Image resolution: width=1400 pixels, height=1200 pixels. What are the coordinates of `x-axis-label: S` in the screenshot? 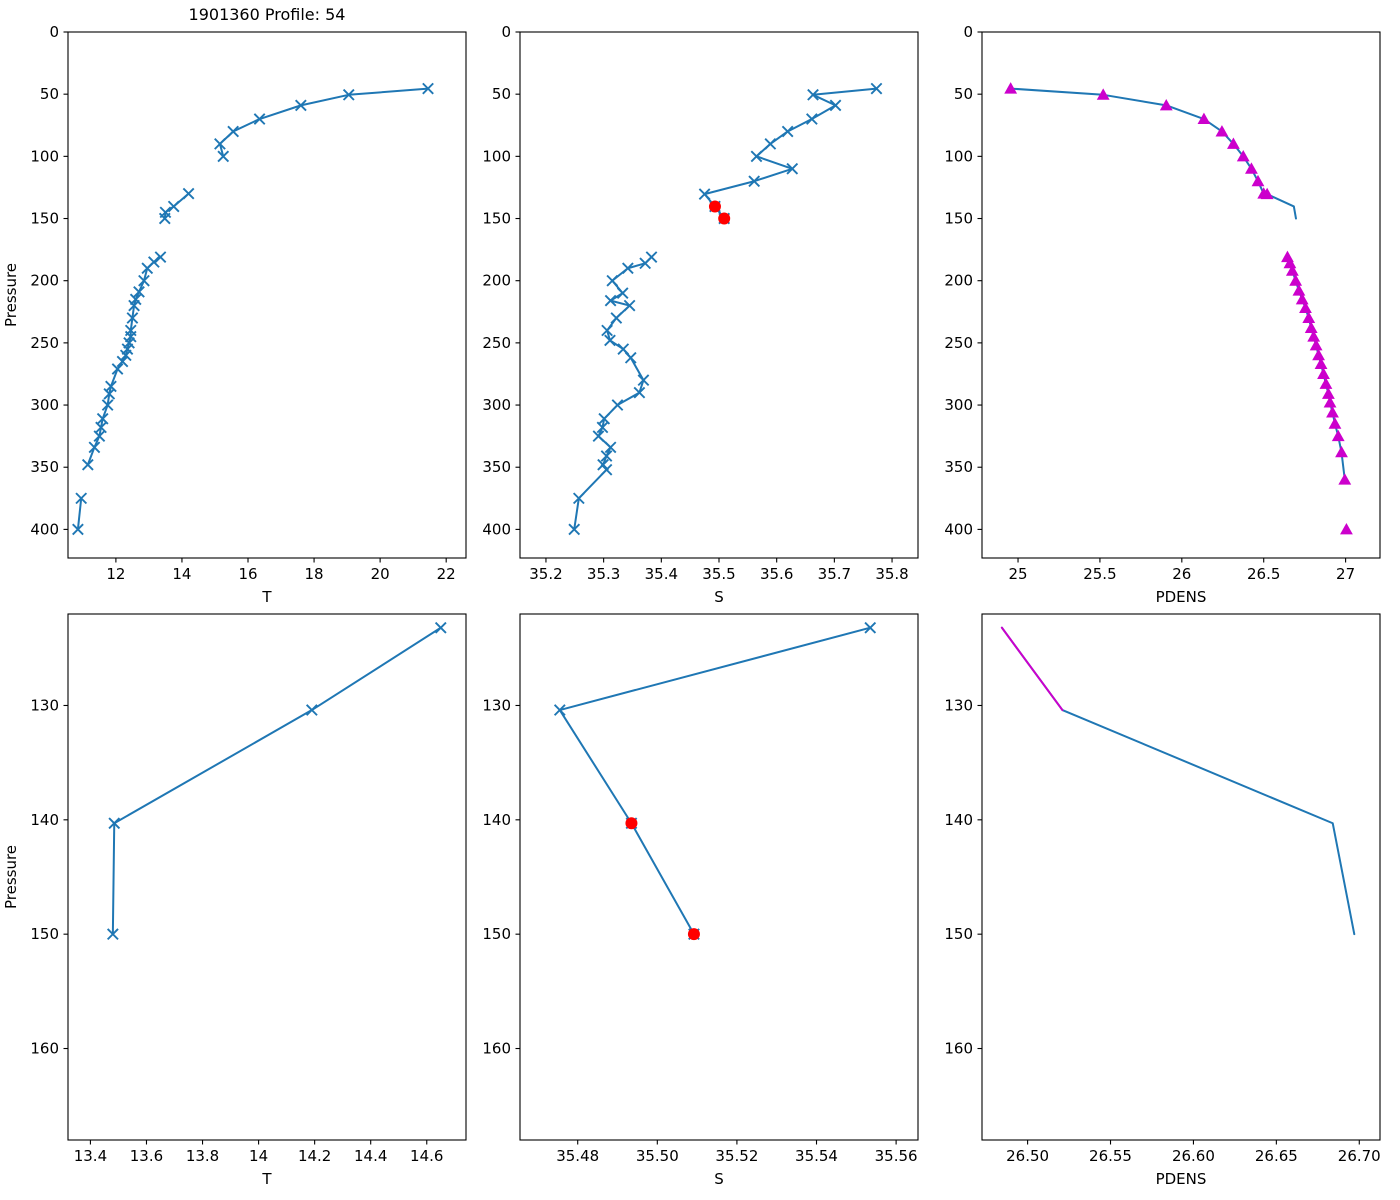 It's located at (719, 1179).